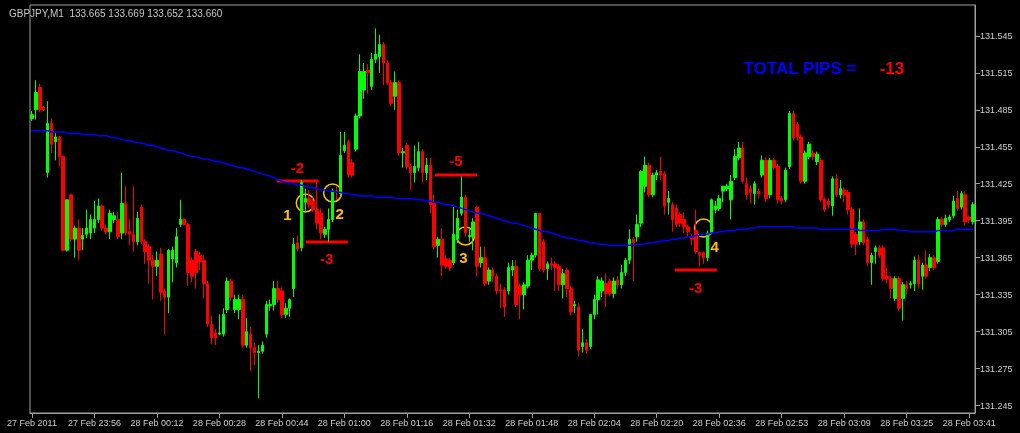 The height and width of the screenshot is (433, 1020). What do you see at coordinates (844, 422) in the screenshot?
I see `x-tick-label: 28 Feb 03:09` at bounding box center [844, 422].